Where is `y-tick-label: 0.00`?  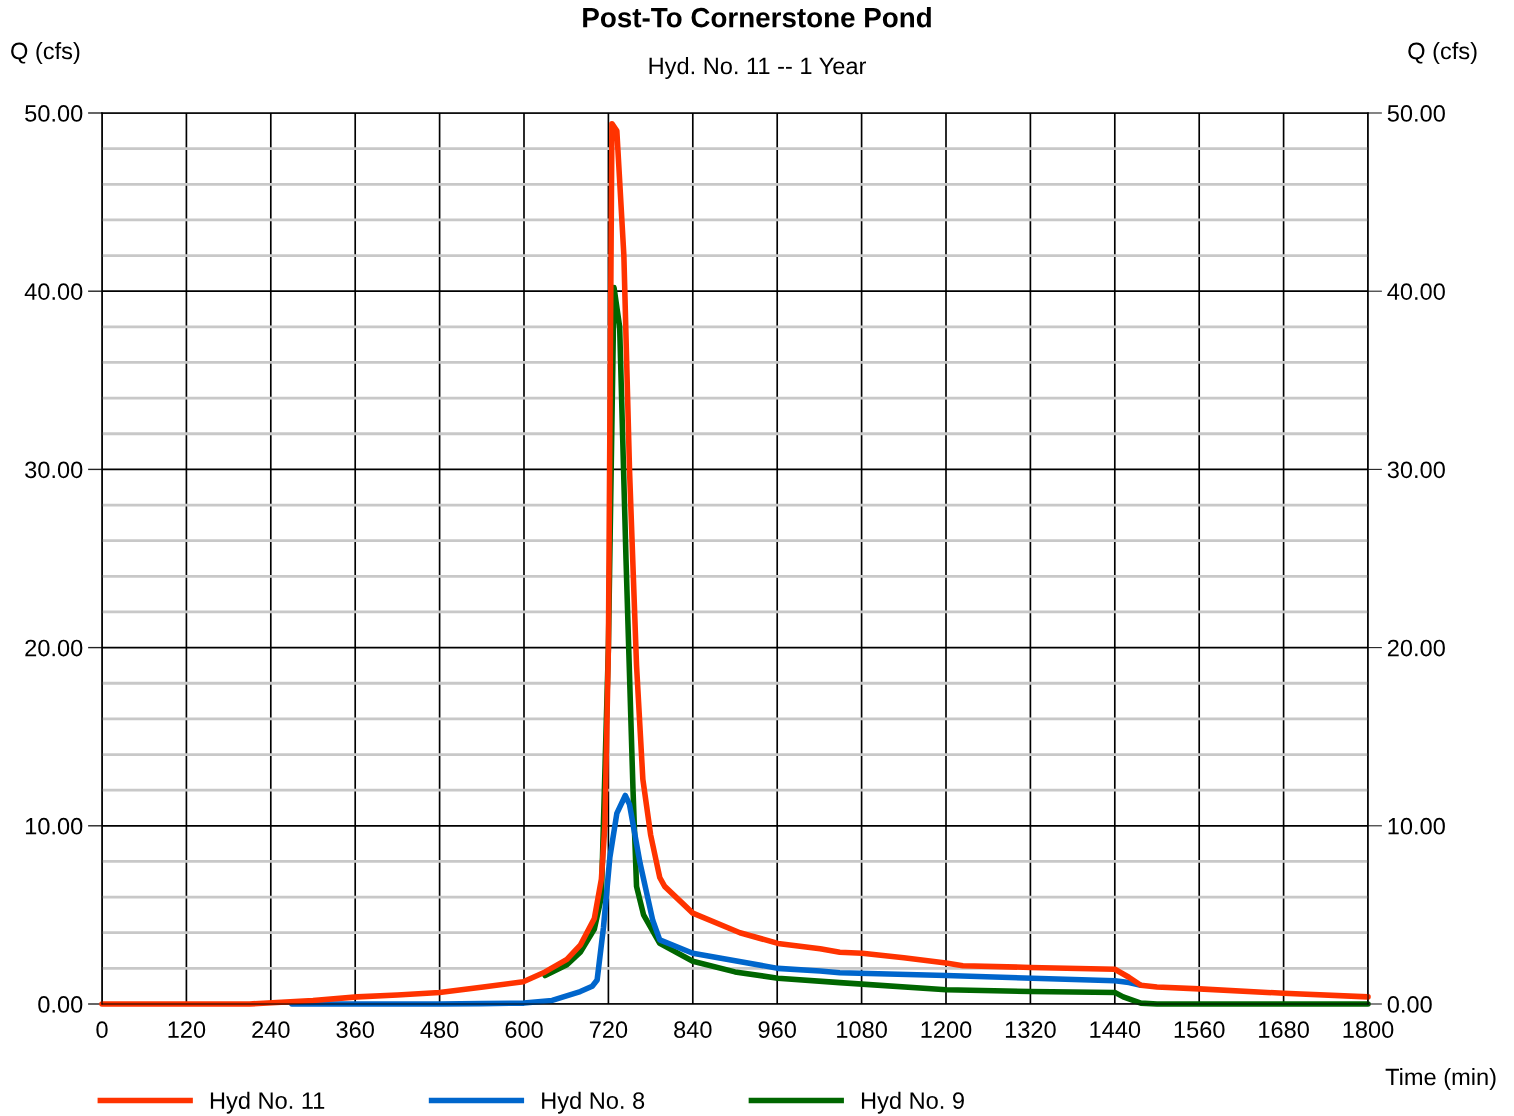 y-tick-label: 0.00 is located at coordinates (60, 1004).